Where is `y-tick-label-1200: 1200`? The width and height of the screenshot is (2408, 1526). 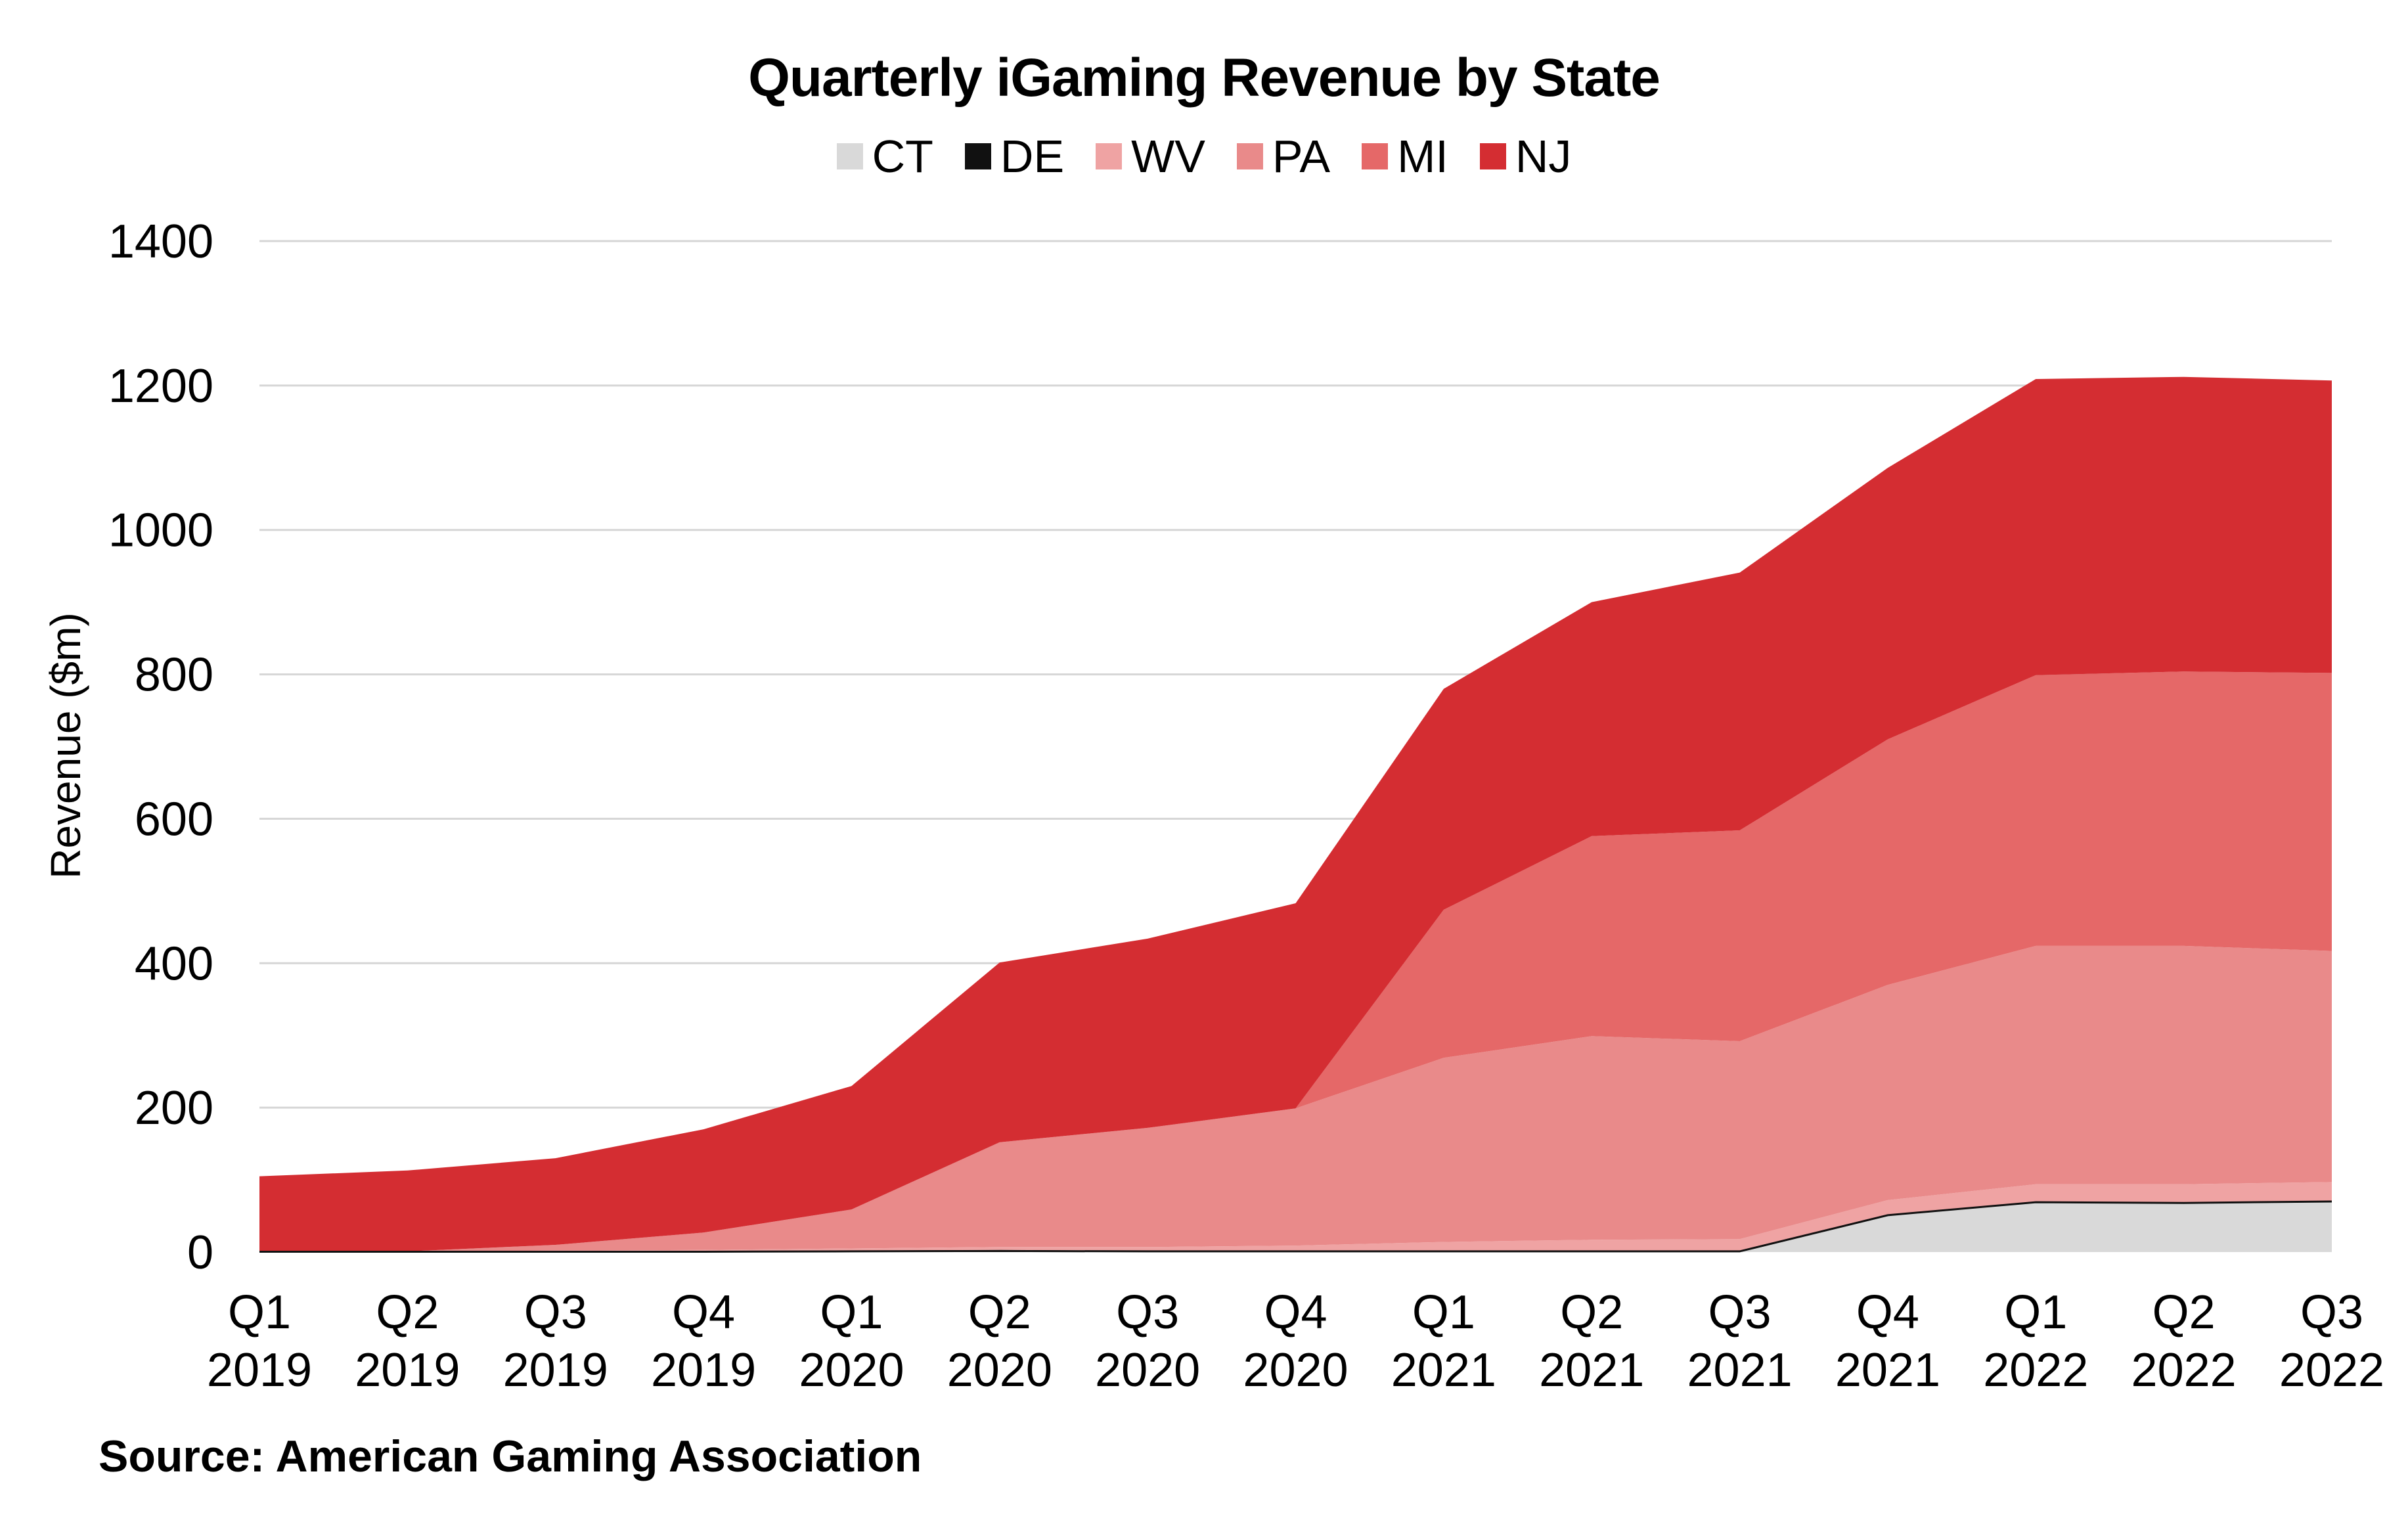
y-tick-label-1200: 1200 is located at coordinates (161, 386).